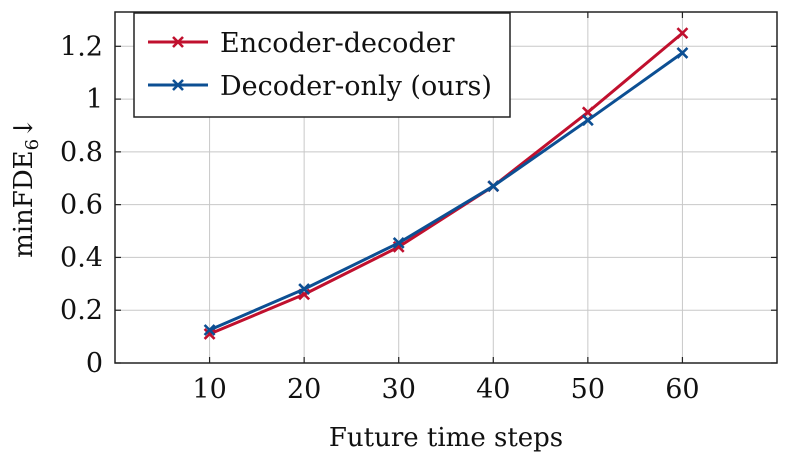 Image resolution: width=794 pixels, height=454 pixels. What do you see at coordinates (81, 257) in the screenshot?
I see `y-tick-label: 0.4` at bounding box center [81, 257].